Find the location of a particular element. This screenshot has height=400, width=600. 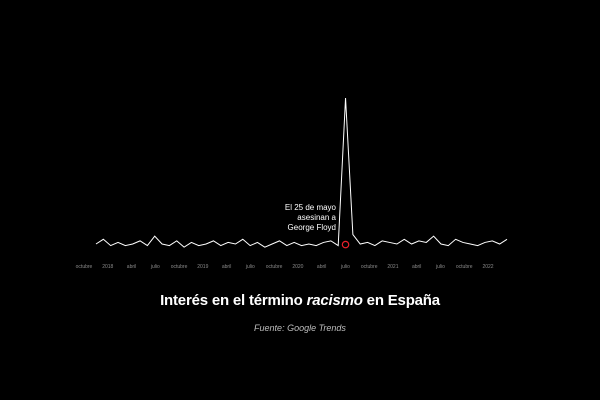

x-tick-label: 2019 is located at coordinates (202, 267).